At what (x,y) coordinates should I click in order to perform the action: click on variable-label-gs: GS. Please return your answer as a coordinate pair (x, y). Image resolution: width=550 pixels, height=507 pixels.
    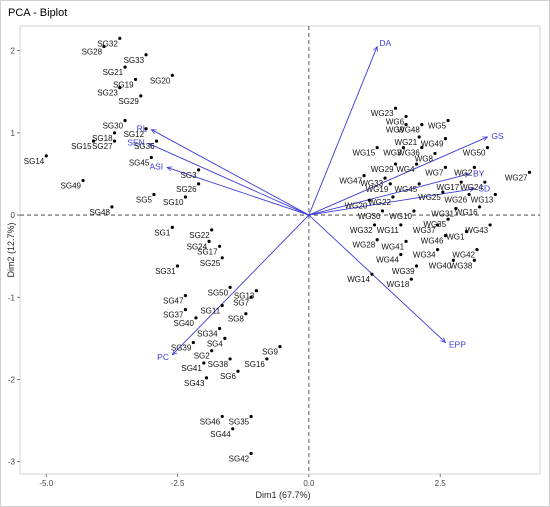
    Looking at the image, I should click on (497, 136).